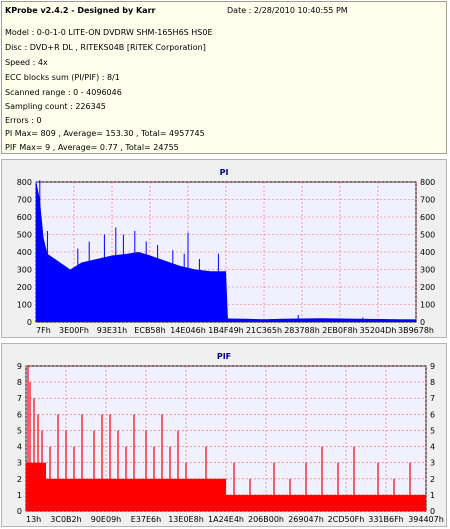 This screenshot has height=529, width=450. What do you see at coordinates (346, 519) in the screenshot?
I see `x-tick-label: 2CD50Fh` at bounding box center [346, 519].